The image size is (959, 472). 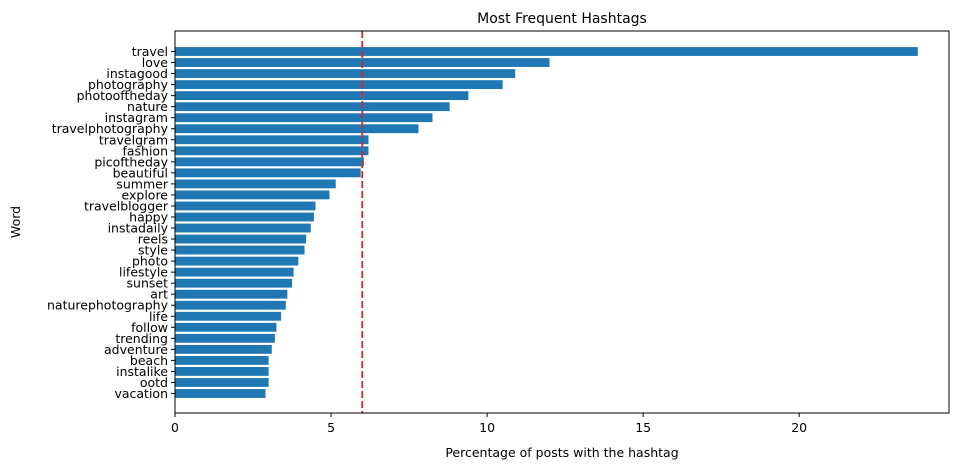 I want to click on bar-summer, so click(x=255, y=184).